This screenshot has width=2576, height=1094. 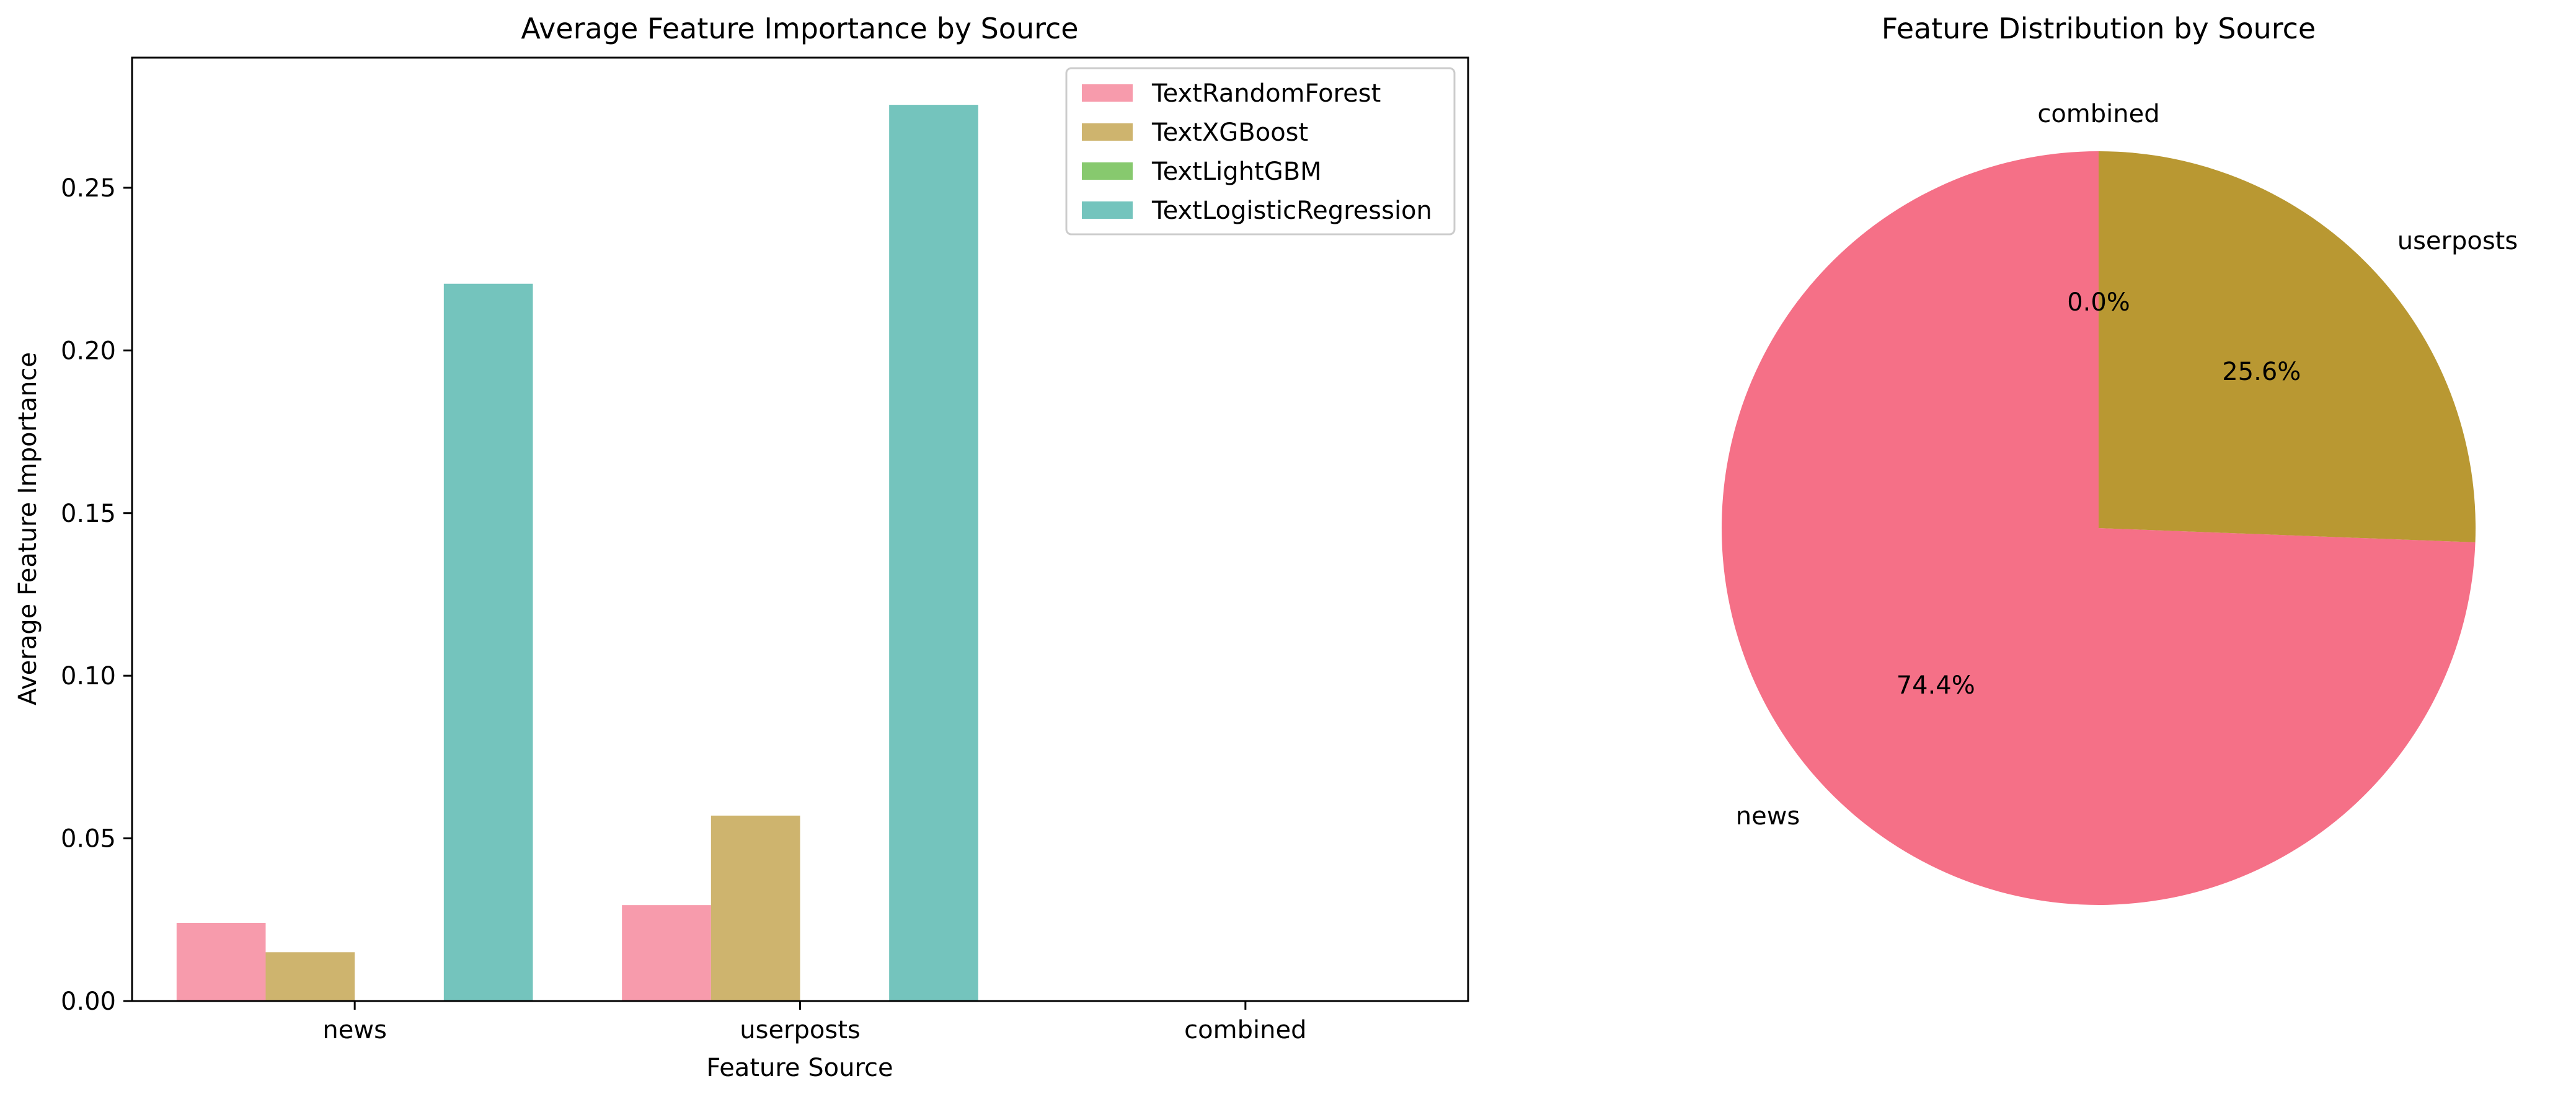 I want to click on bar-TextRandomForest-news, so click(x=221, y=962).